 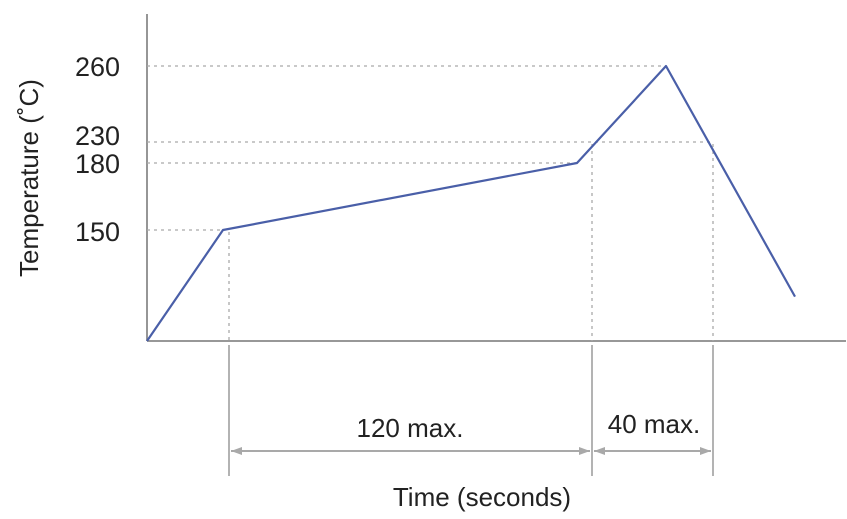 I want to click on dimension-label-40: 40 max., so click(x=654, y=424).